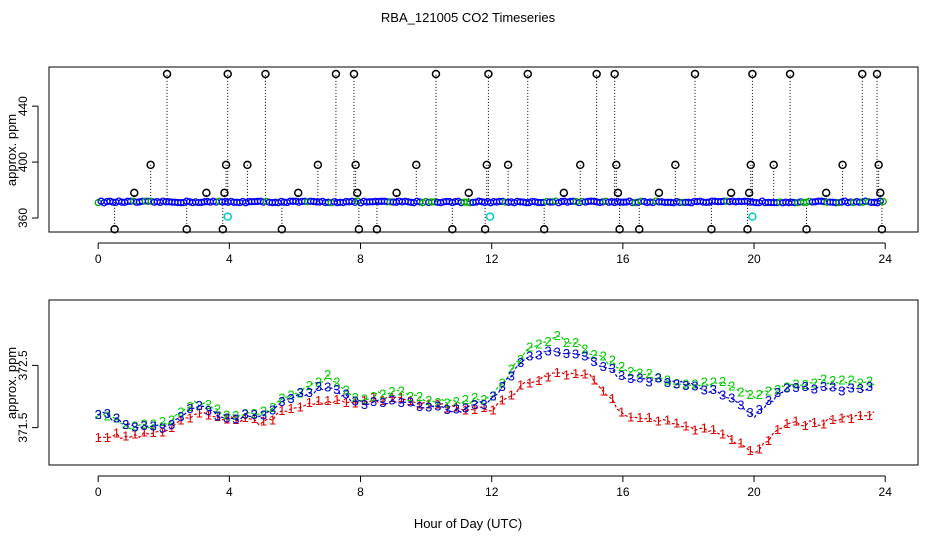 The width and height of the screenshot is (936, 540). I want to click on bottom-x-tick-label: 16, so click(623, 492).